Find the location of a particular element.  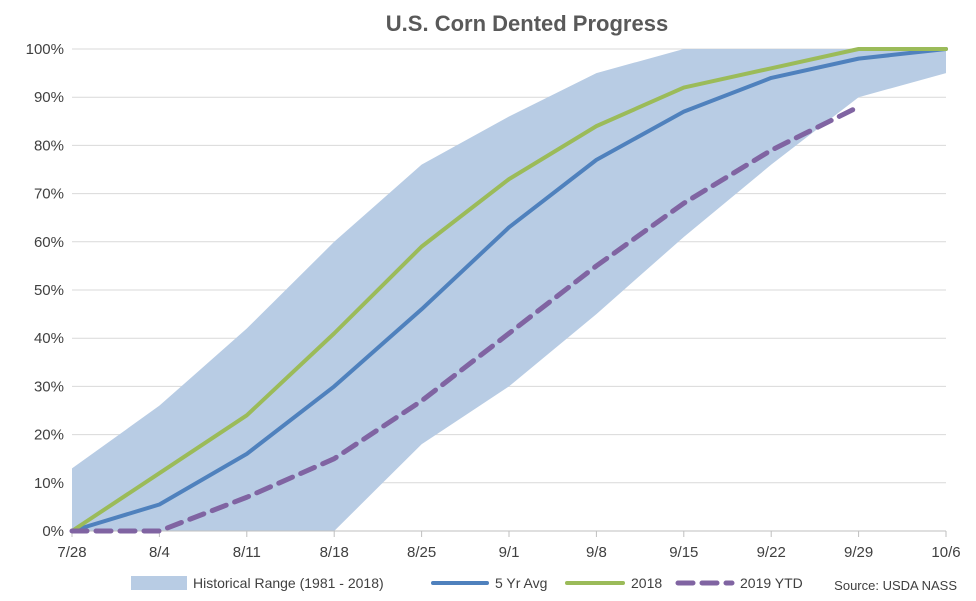

y-tick-label: 20% is located at coordinates (49, 435).